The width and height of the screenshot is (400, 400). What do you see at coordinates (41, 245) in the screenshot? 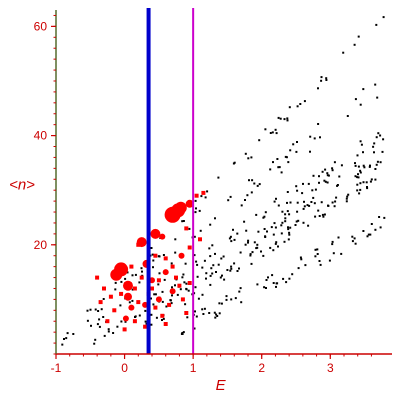
I see `y-tick-label: 20` at bounding box center [41, 245].